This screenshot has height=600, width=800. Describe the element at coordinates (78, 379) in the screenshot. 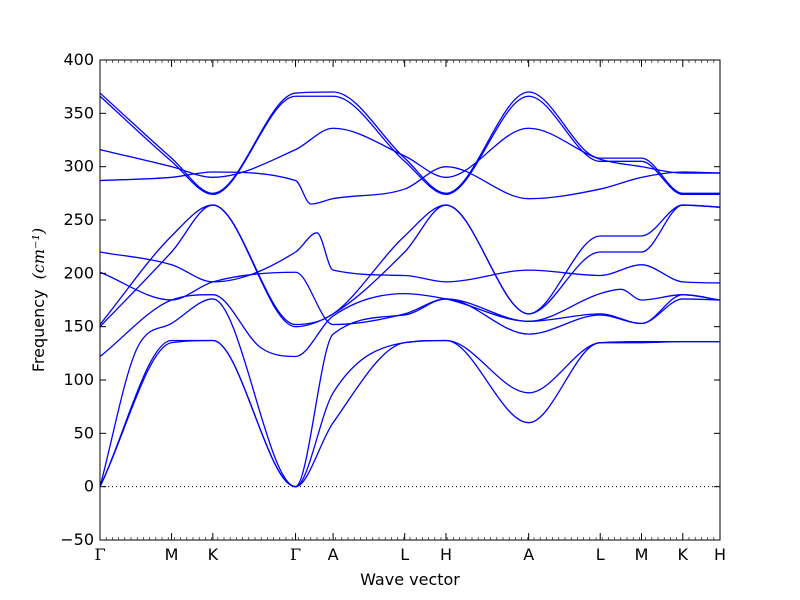

I see `y-tick-label: 100` at that location.